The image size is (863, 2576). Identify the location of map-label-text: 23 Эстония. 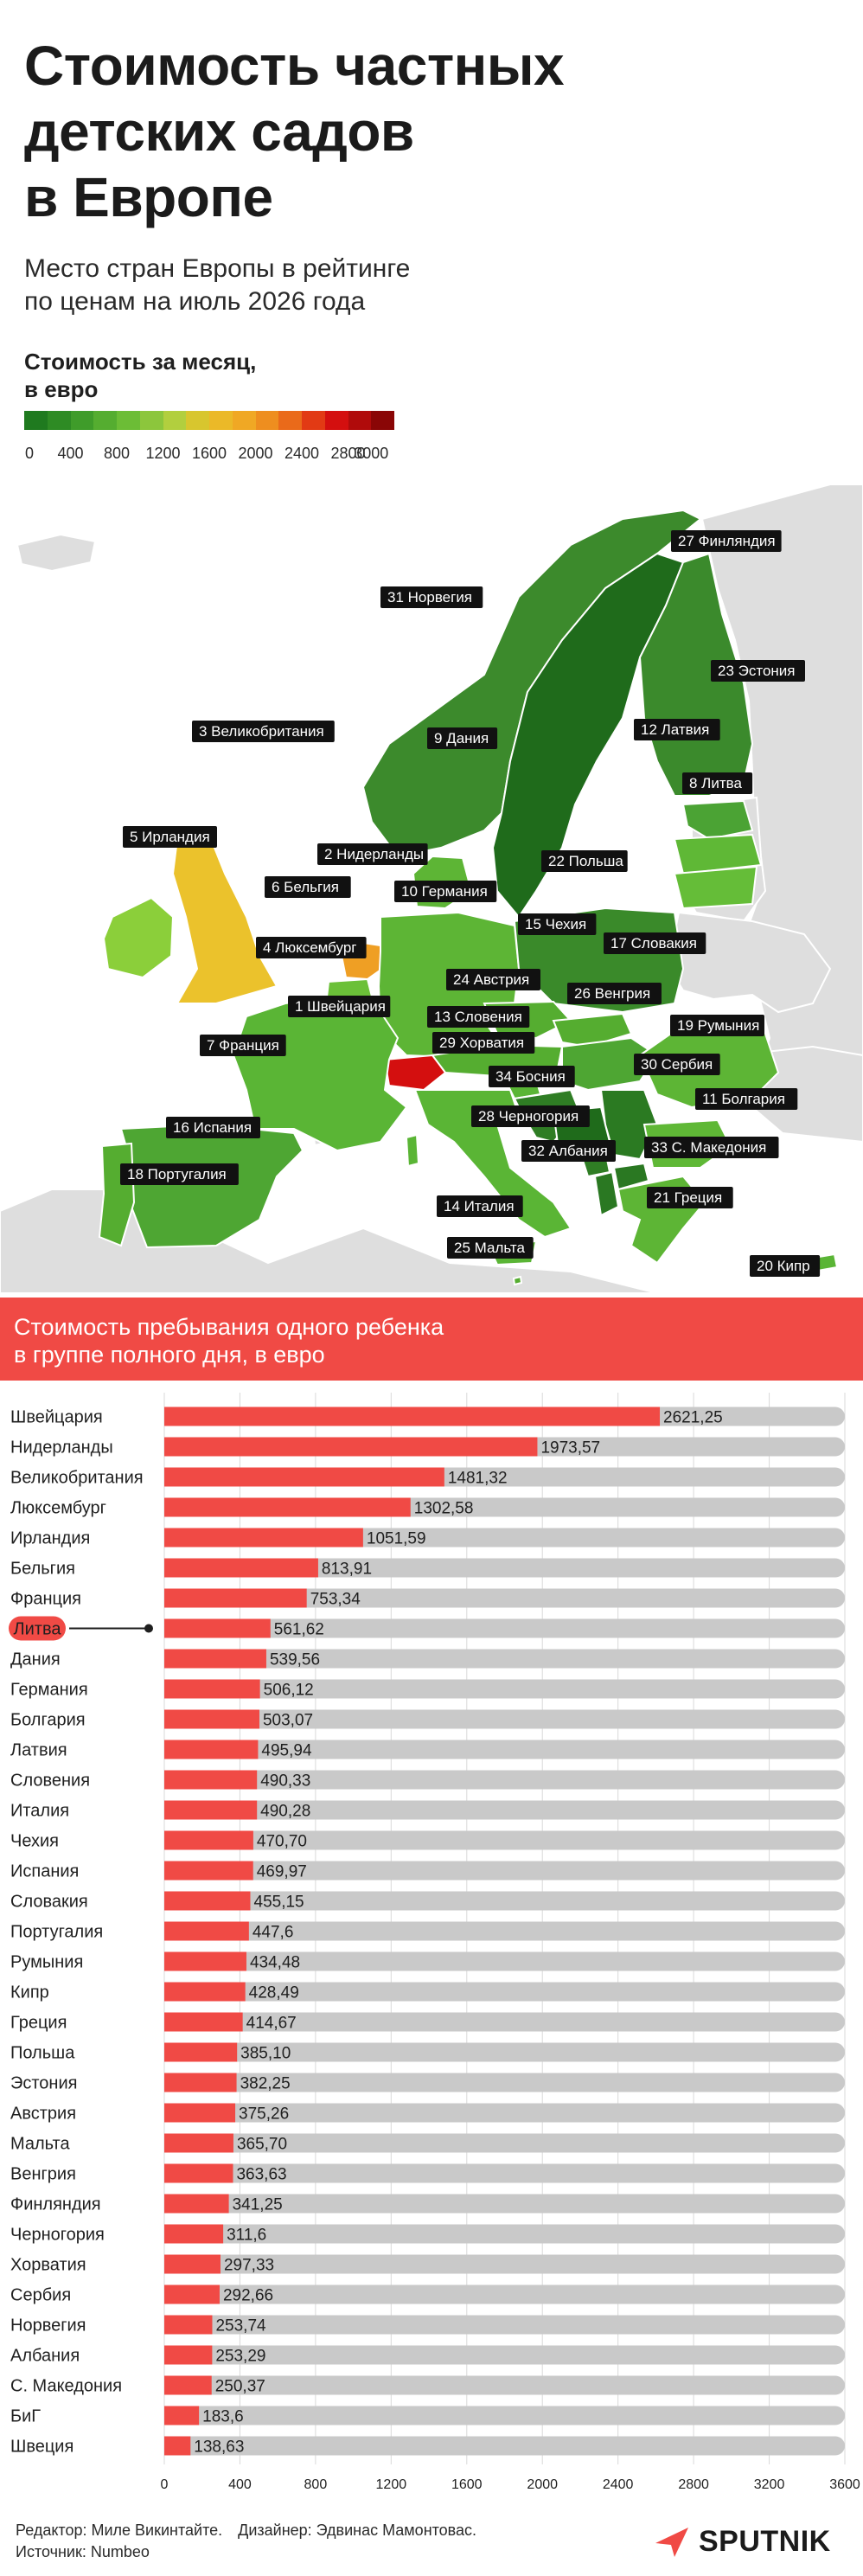
(757, 671).